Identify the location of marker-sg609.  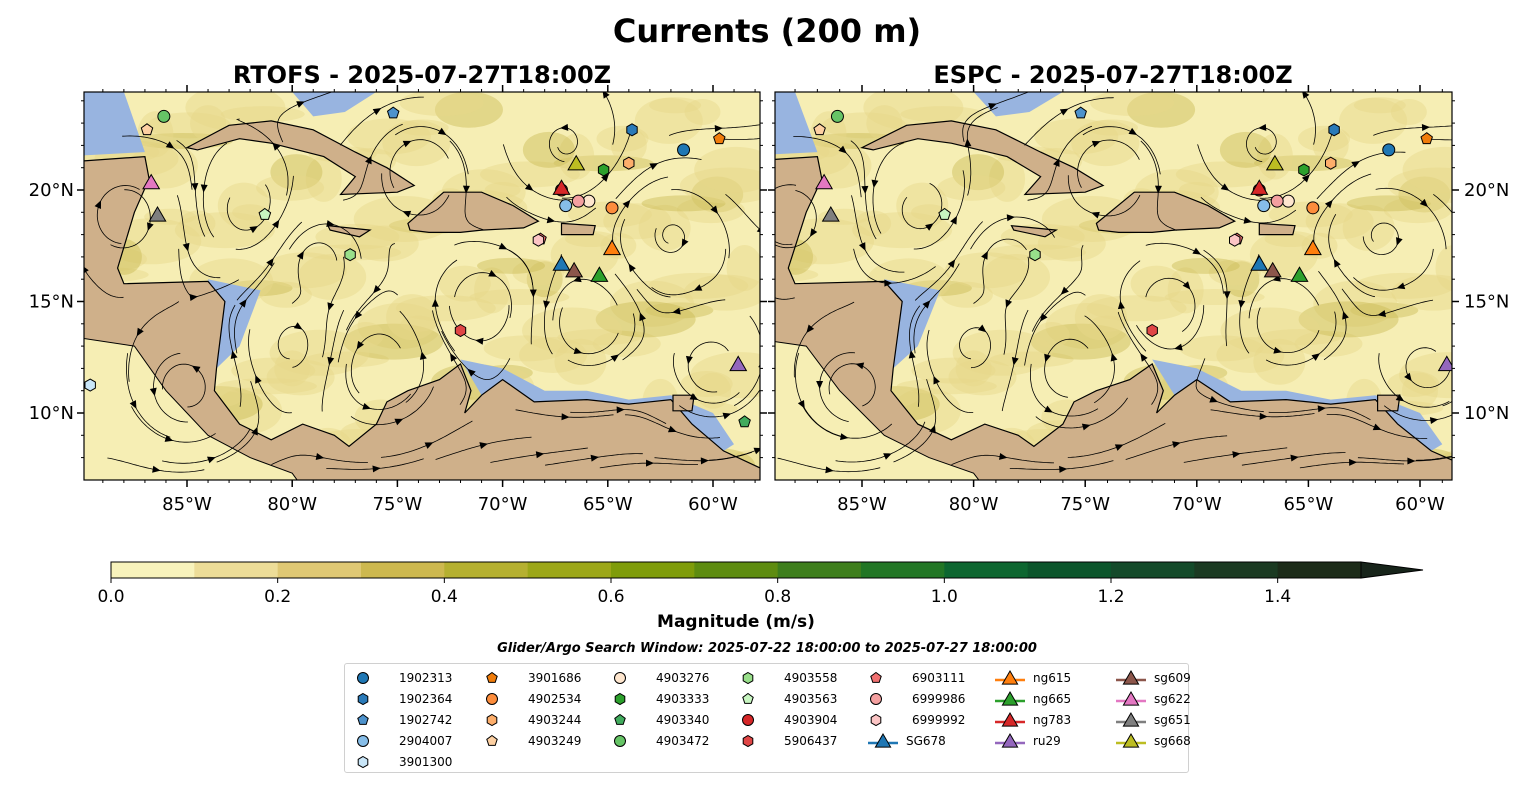
(574, 269).